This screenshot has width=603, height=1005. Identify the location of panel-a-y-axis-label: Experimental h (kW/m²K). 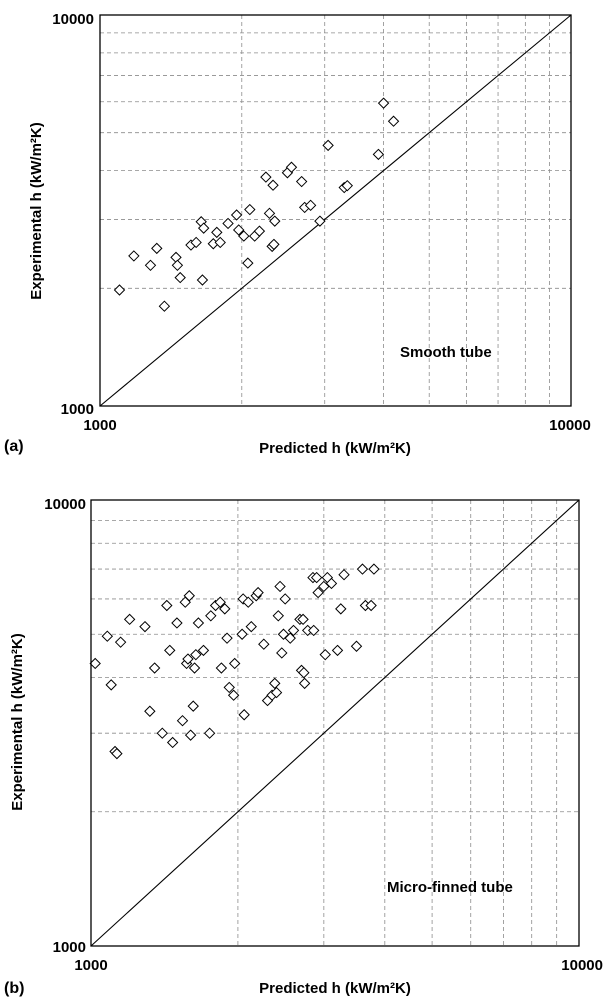
(36, 211).